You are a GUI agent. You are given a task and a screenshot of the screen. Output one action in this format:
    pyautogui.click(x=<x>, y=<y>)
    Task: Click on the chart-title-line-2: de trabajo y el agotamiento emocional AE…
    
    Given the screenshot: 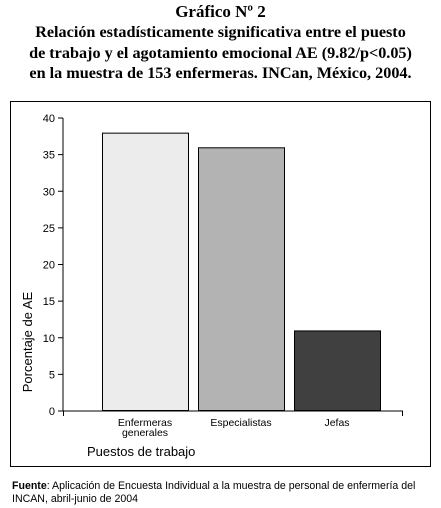 What is the action you would take?
    pyautogui.click(x=220, y=52)
    